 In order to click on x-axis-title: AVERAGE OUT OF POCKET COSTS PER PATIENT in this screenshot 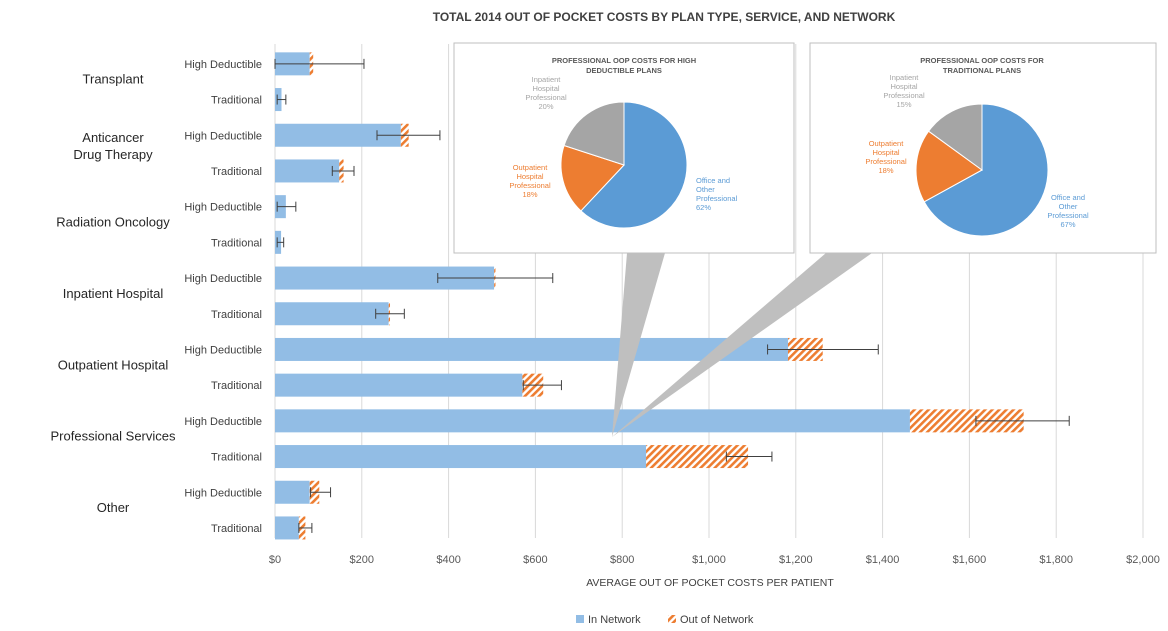, I will do `click(710, 583)`.